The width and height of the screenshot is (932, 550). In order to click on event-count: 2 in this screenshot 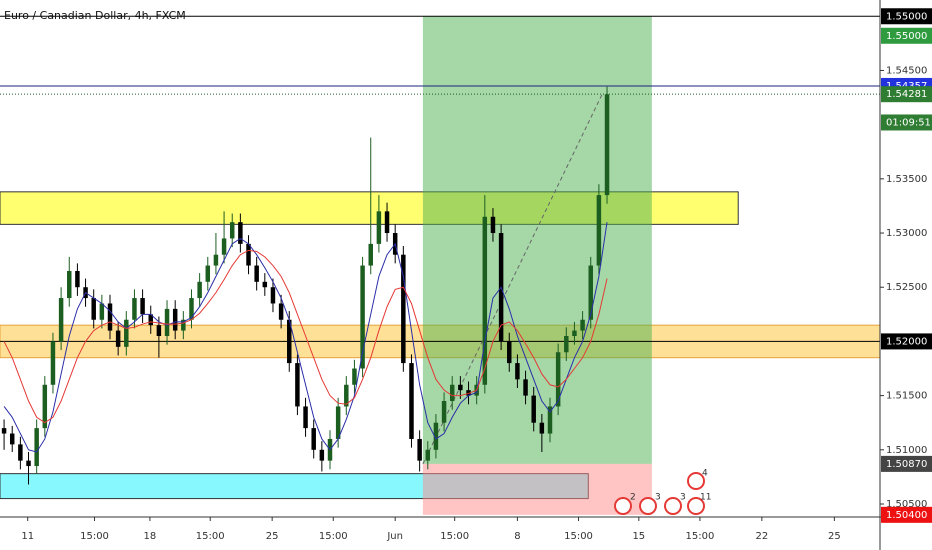, I will do `click(633, 498)`.